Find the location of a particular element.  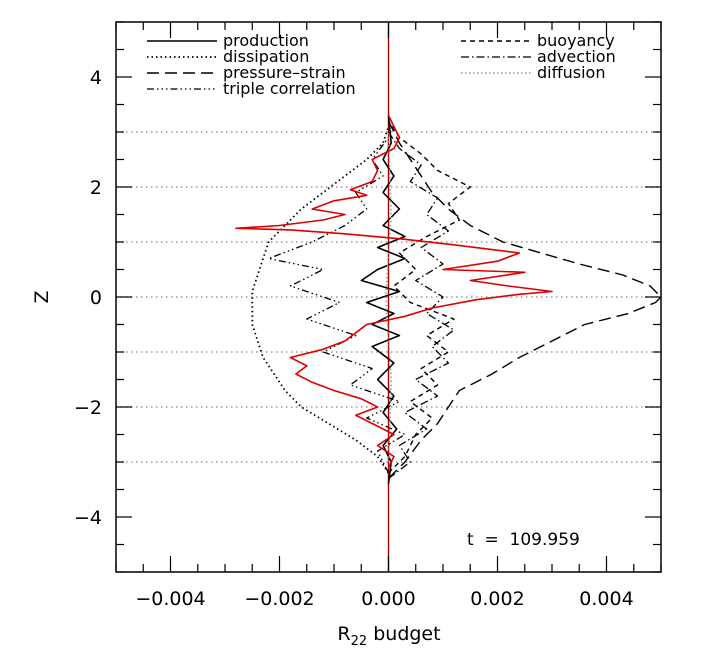

series-line-dashdot is located at coordinates (421, 305).